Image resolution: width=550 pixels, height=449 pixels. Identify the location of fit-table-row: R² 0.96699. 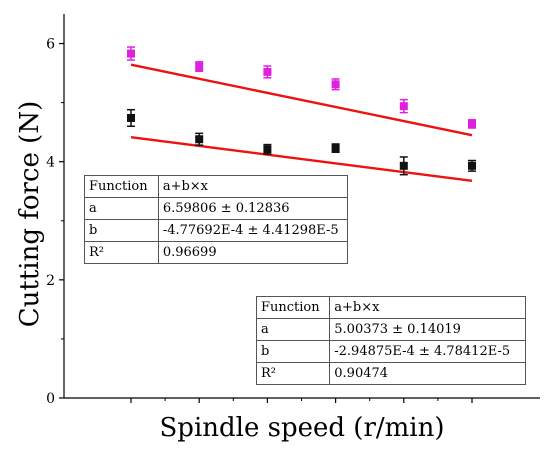
(216, 252).